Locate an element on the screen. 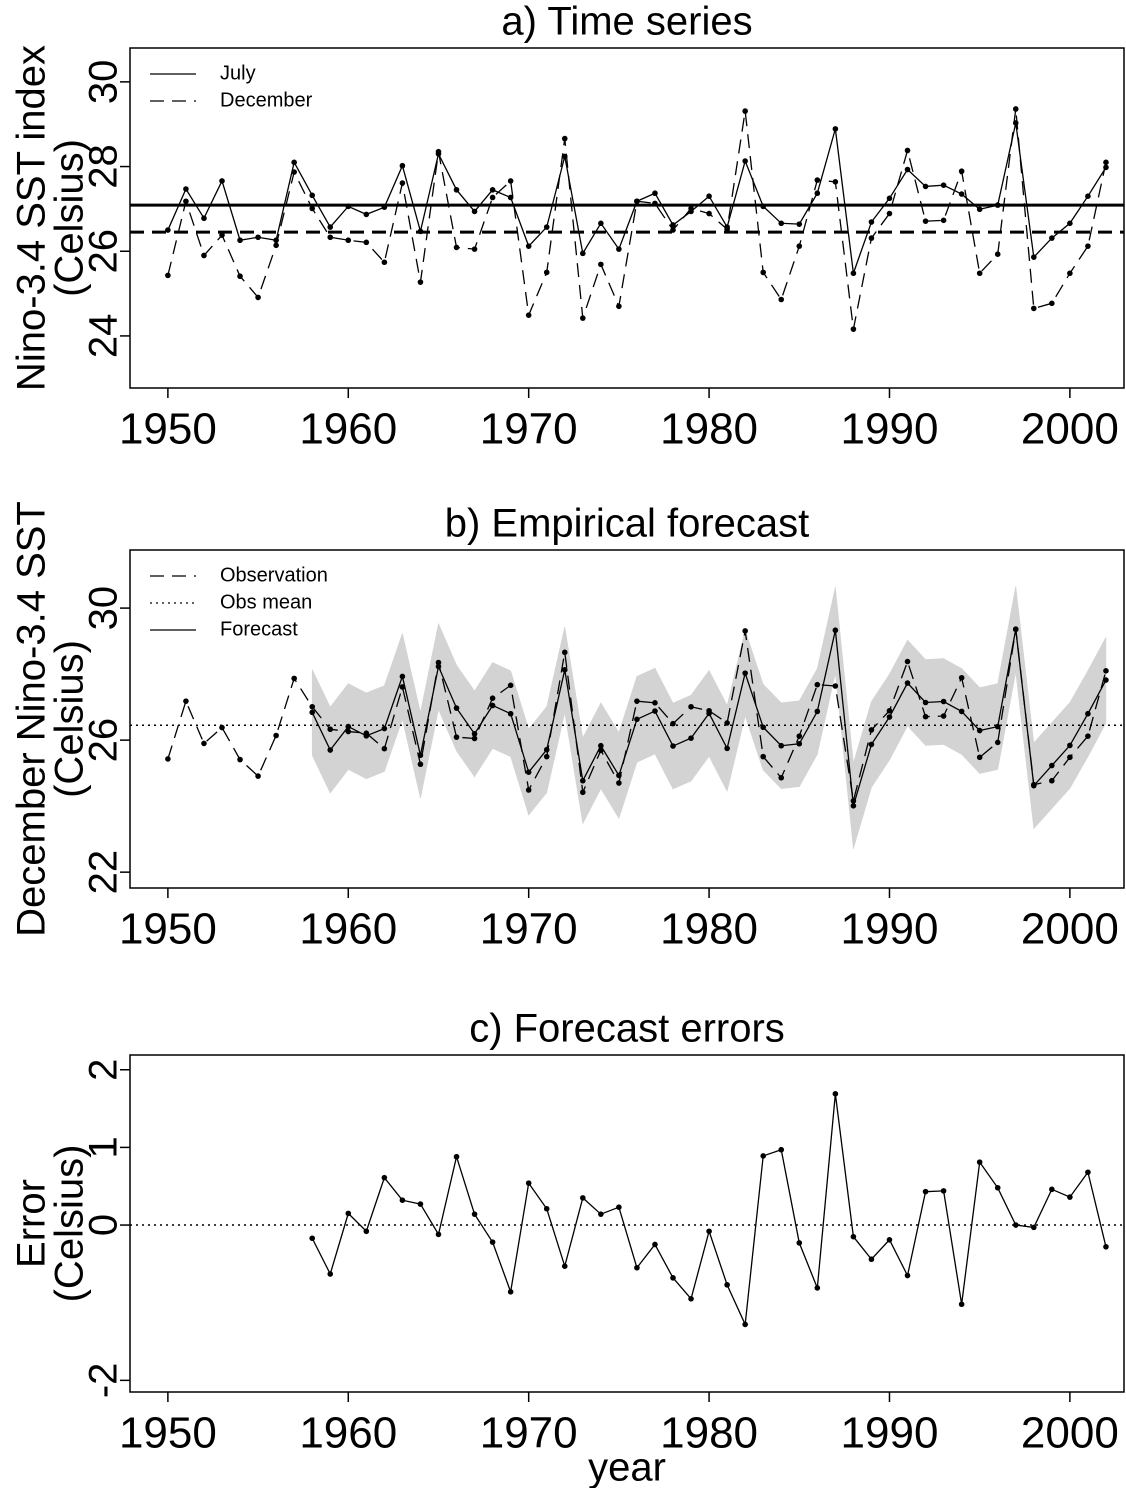 This screenshot has height=1488, width=1126. legend-label: Forecast is located at coordinates (259, 629).